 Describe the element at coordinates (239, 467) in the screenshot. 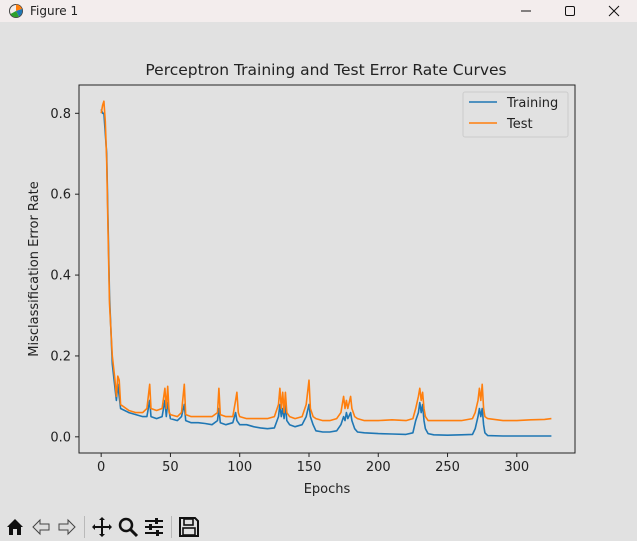

I see `x-tick-label: 100` at that location.